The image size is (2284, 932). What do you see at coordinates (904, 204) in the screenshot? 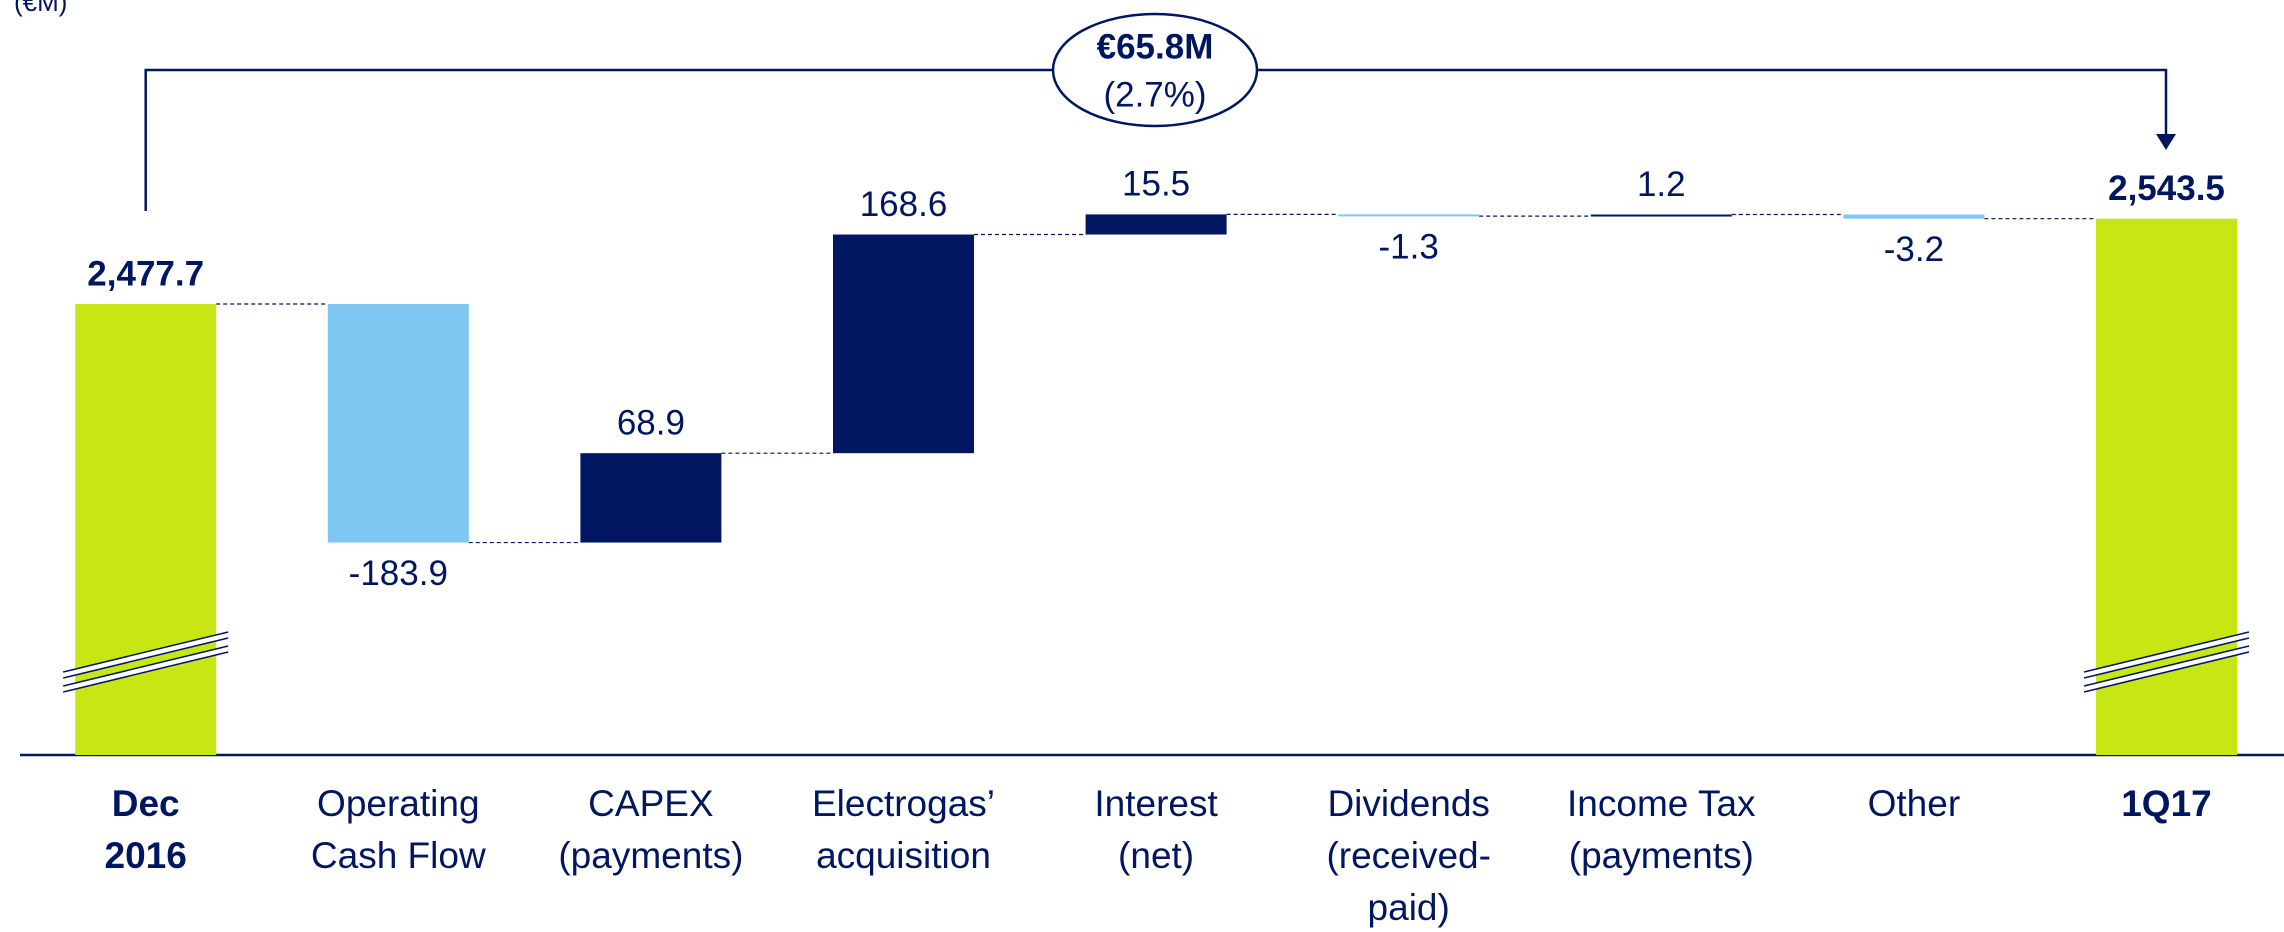
I see `value-label: 168.6` at bounding box center [904, 204].